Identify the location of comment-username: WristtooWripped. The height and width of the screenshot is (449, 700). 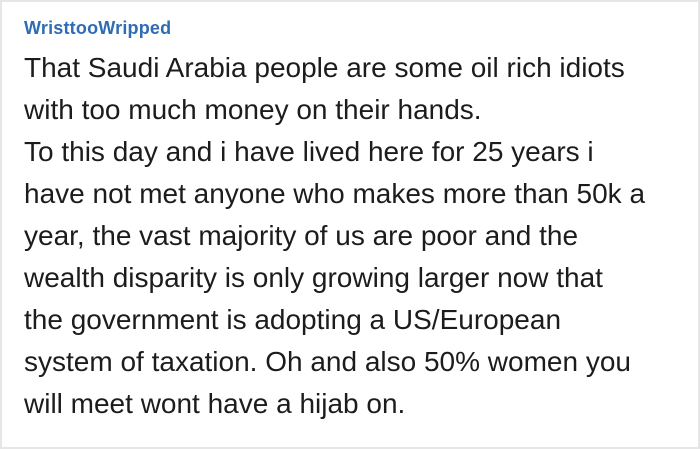
(98, 28).